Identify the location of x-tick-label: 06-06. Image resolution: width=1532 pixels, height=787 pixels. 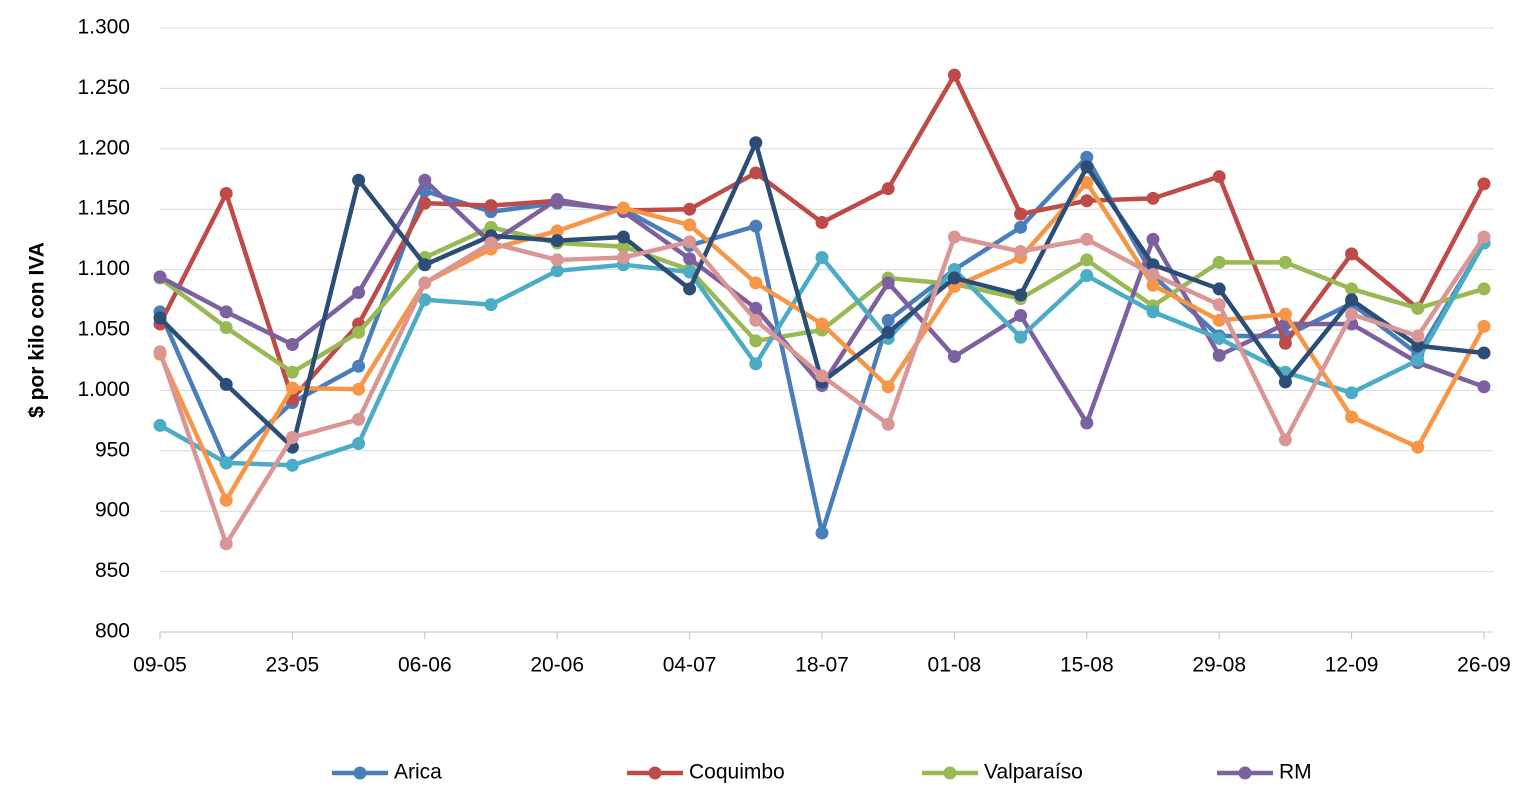
(425, 665).